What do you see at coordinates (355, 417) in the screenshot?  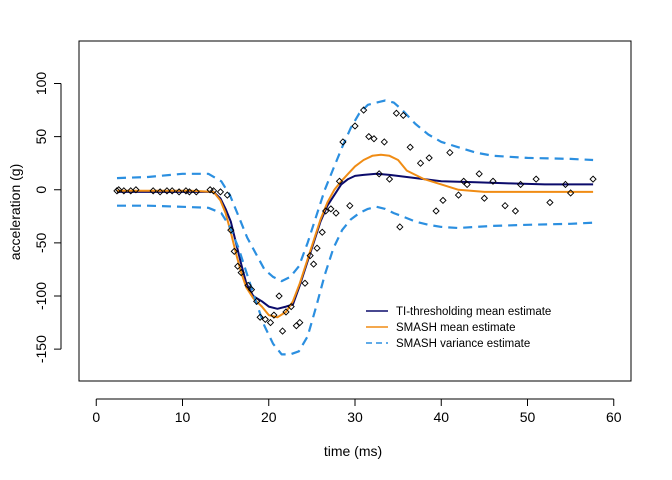 I see `x-tick-label: 30` at bounding box center [355, 417].